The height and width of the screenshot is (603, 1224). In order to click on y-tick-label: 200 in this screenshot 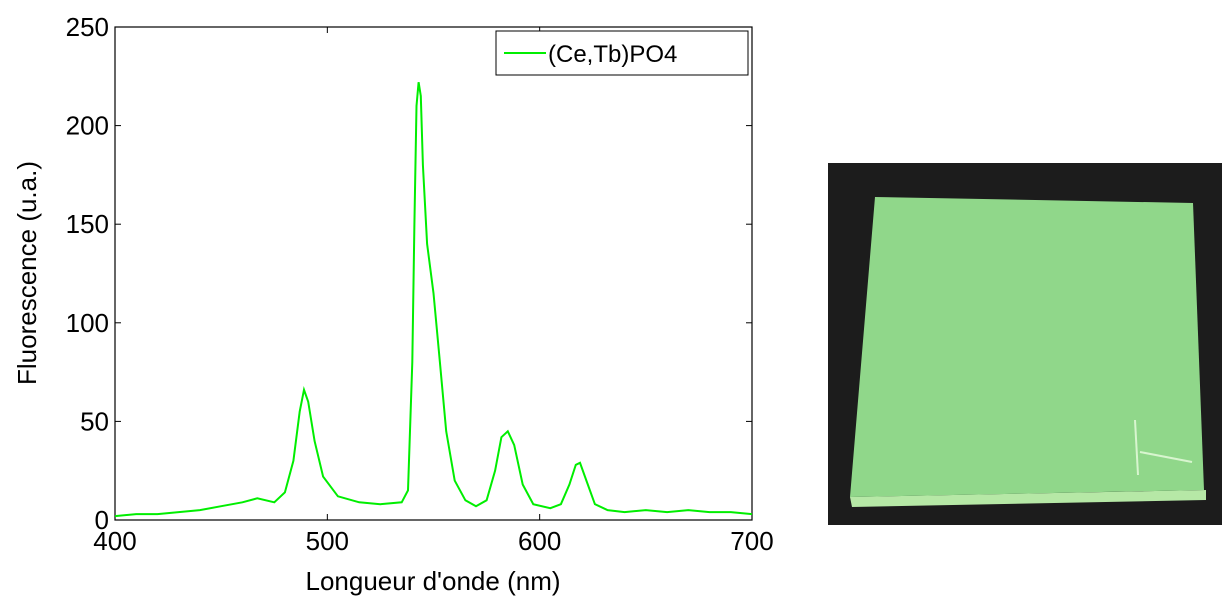, I will do `click(87, 126)`.